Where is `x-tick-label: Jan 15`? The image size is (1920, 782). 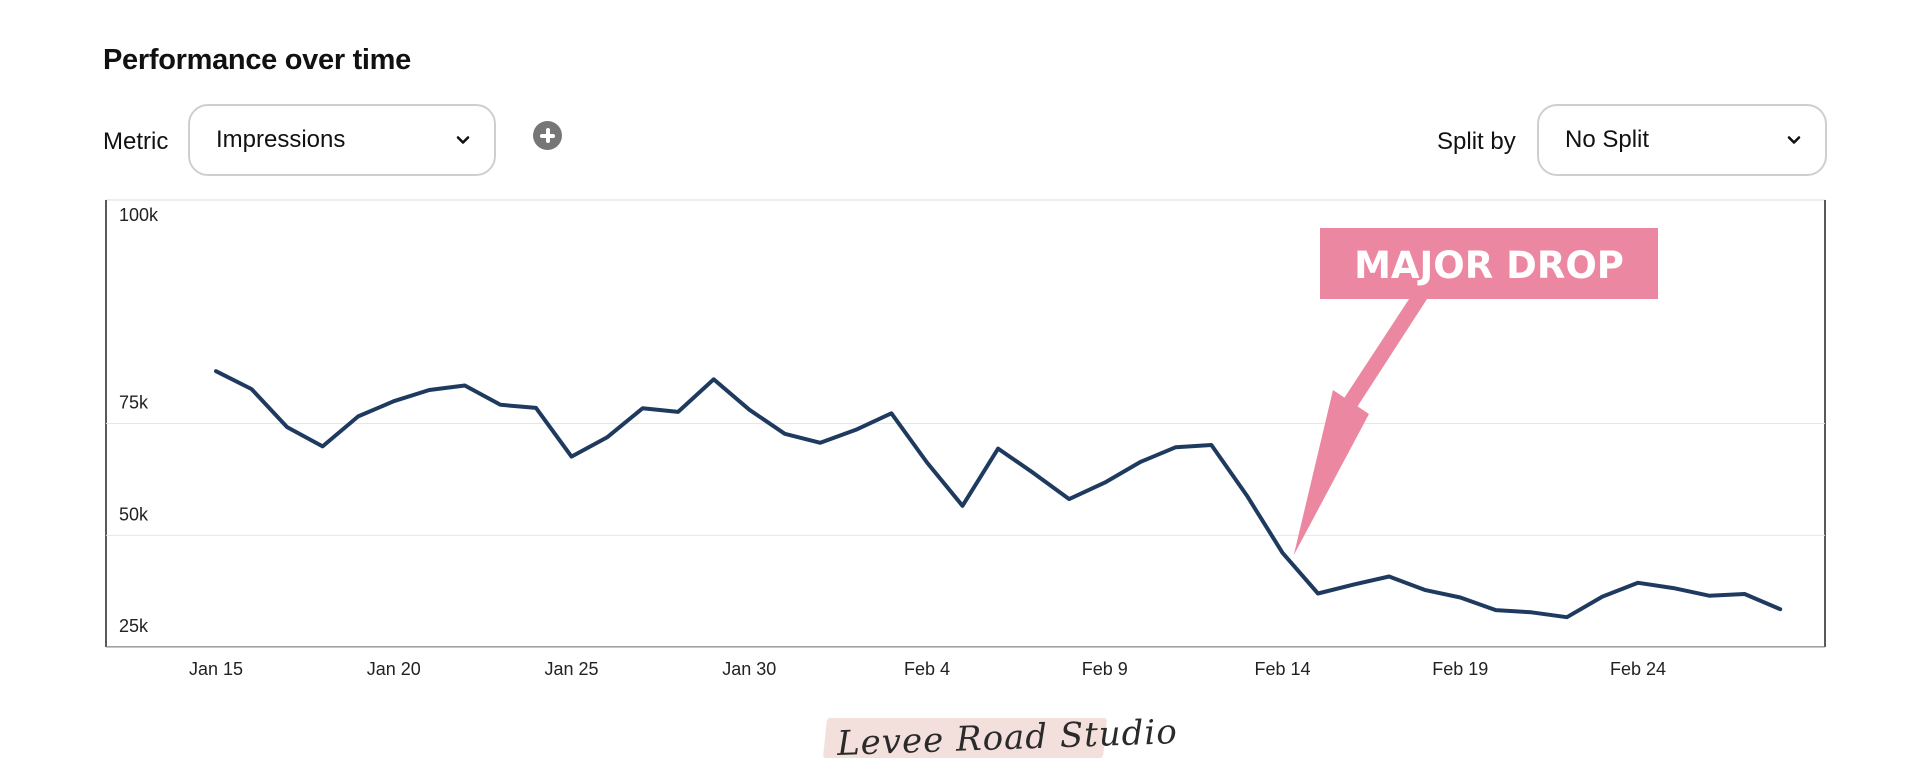
x-tick-label: Jan 15 is located at coordinates (216, 669).